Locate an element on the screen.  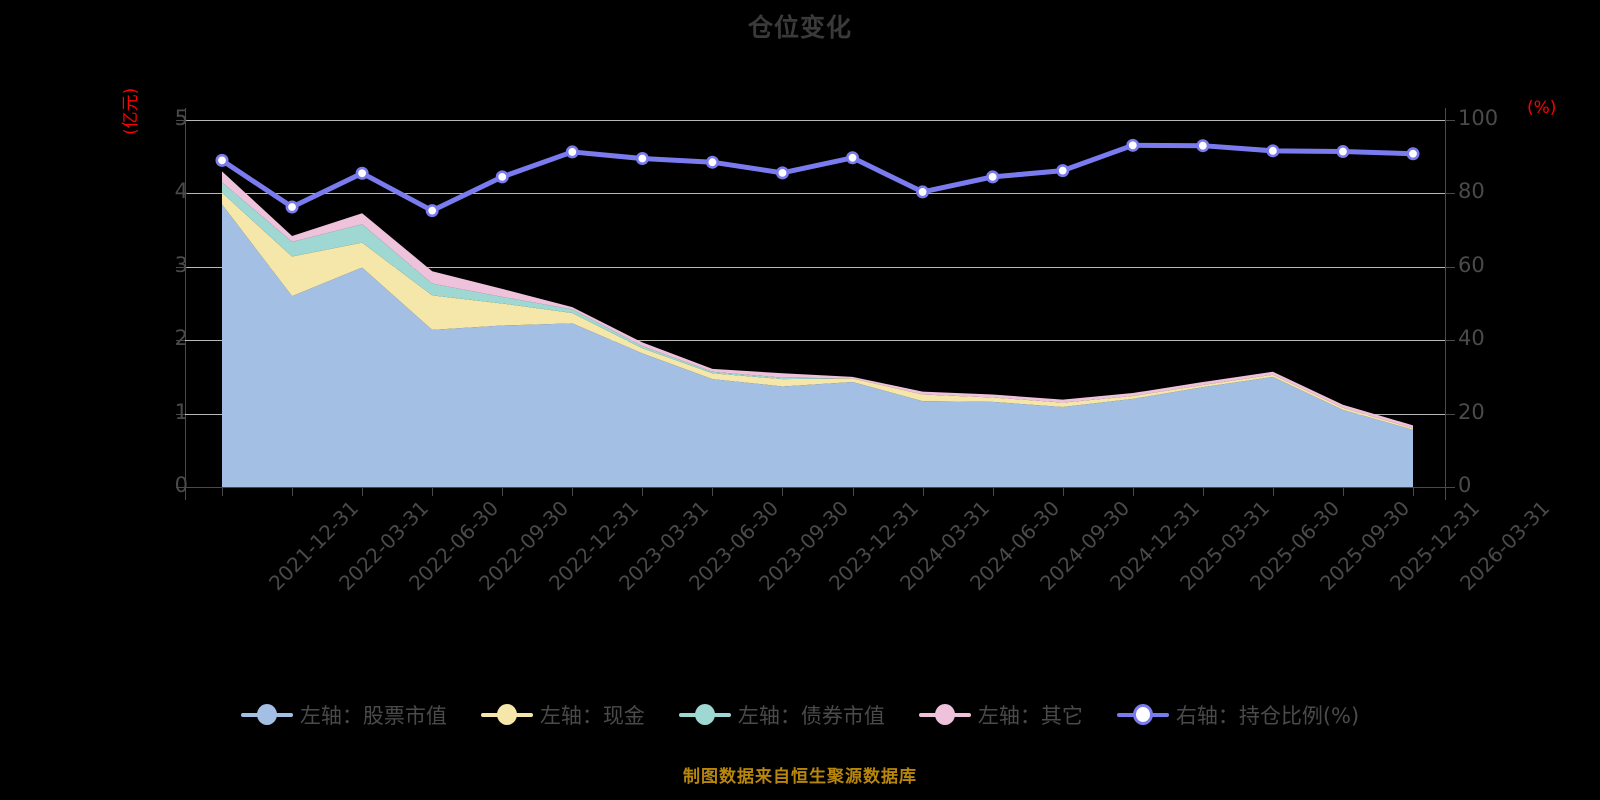
line-series-ratio is located at coordinates (817, 178).